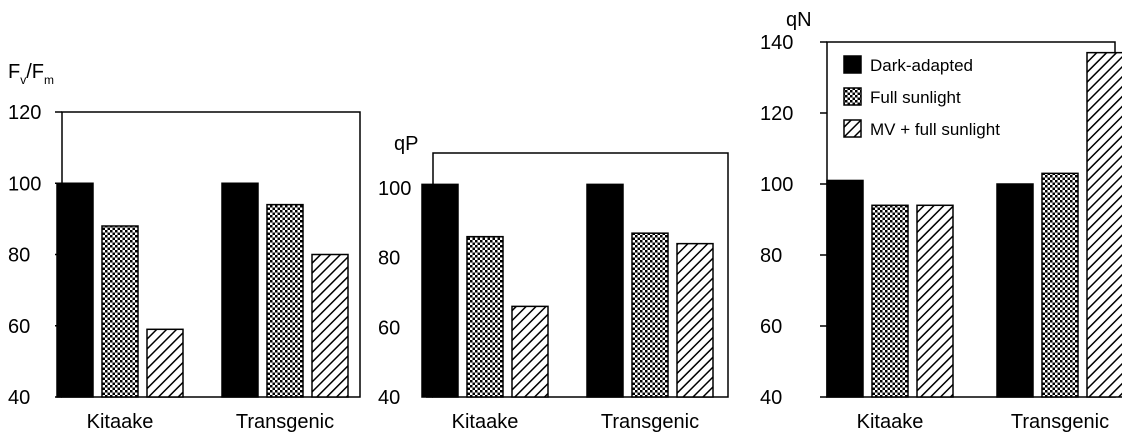 The height and width of the screenshot is (442, 1122). Describe the element at coordinates (799, 20) in the screenshot. I see `y-axis-label: qN` at that location.